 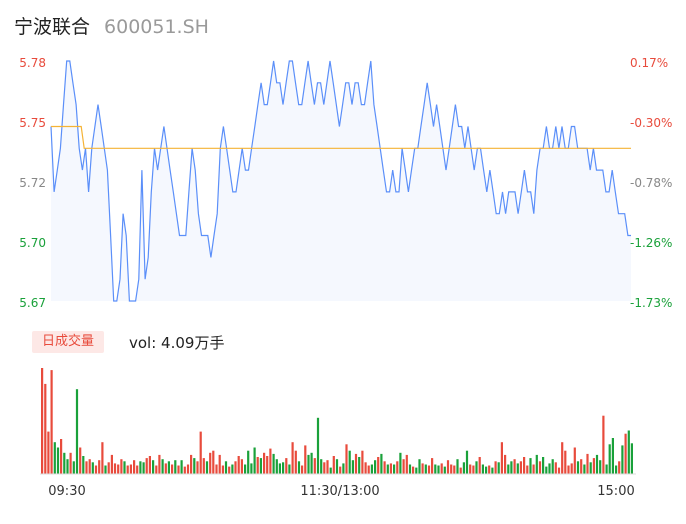 I want to click on y-tick-left: 5.75, so click(x=32, y=123).